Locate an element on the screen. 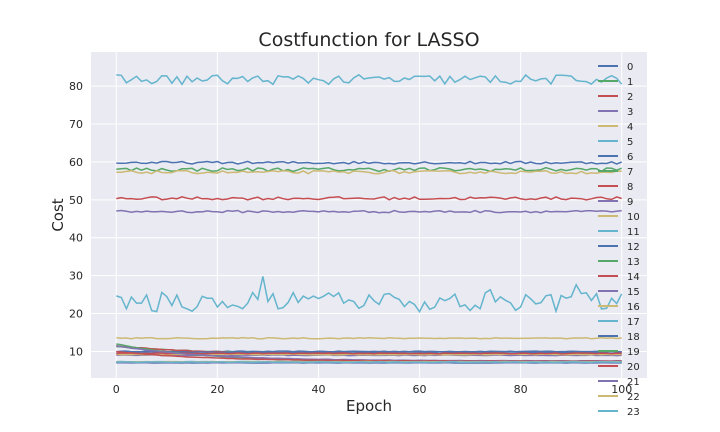  legend-label-22: 22 is located at coordinates (633, 397).